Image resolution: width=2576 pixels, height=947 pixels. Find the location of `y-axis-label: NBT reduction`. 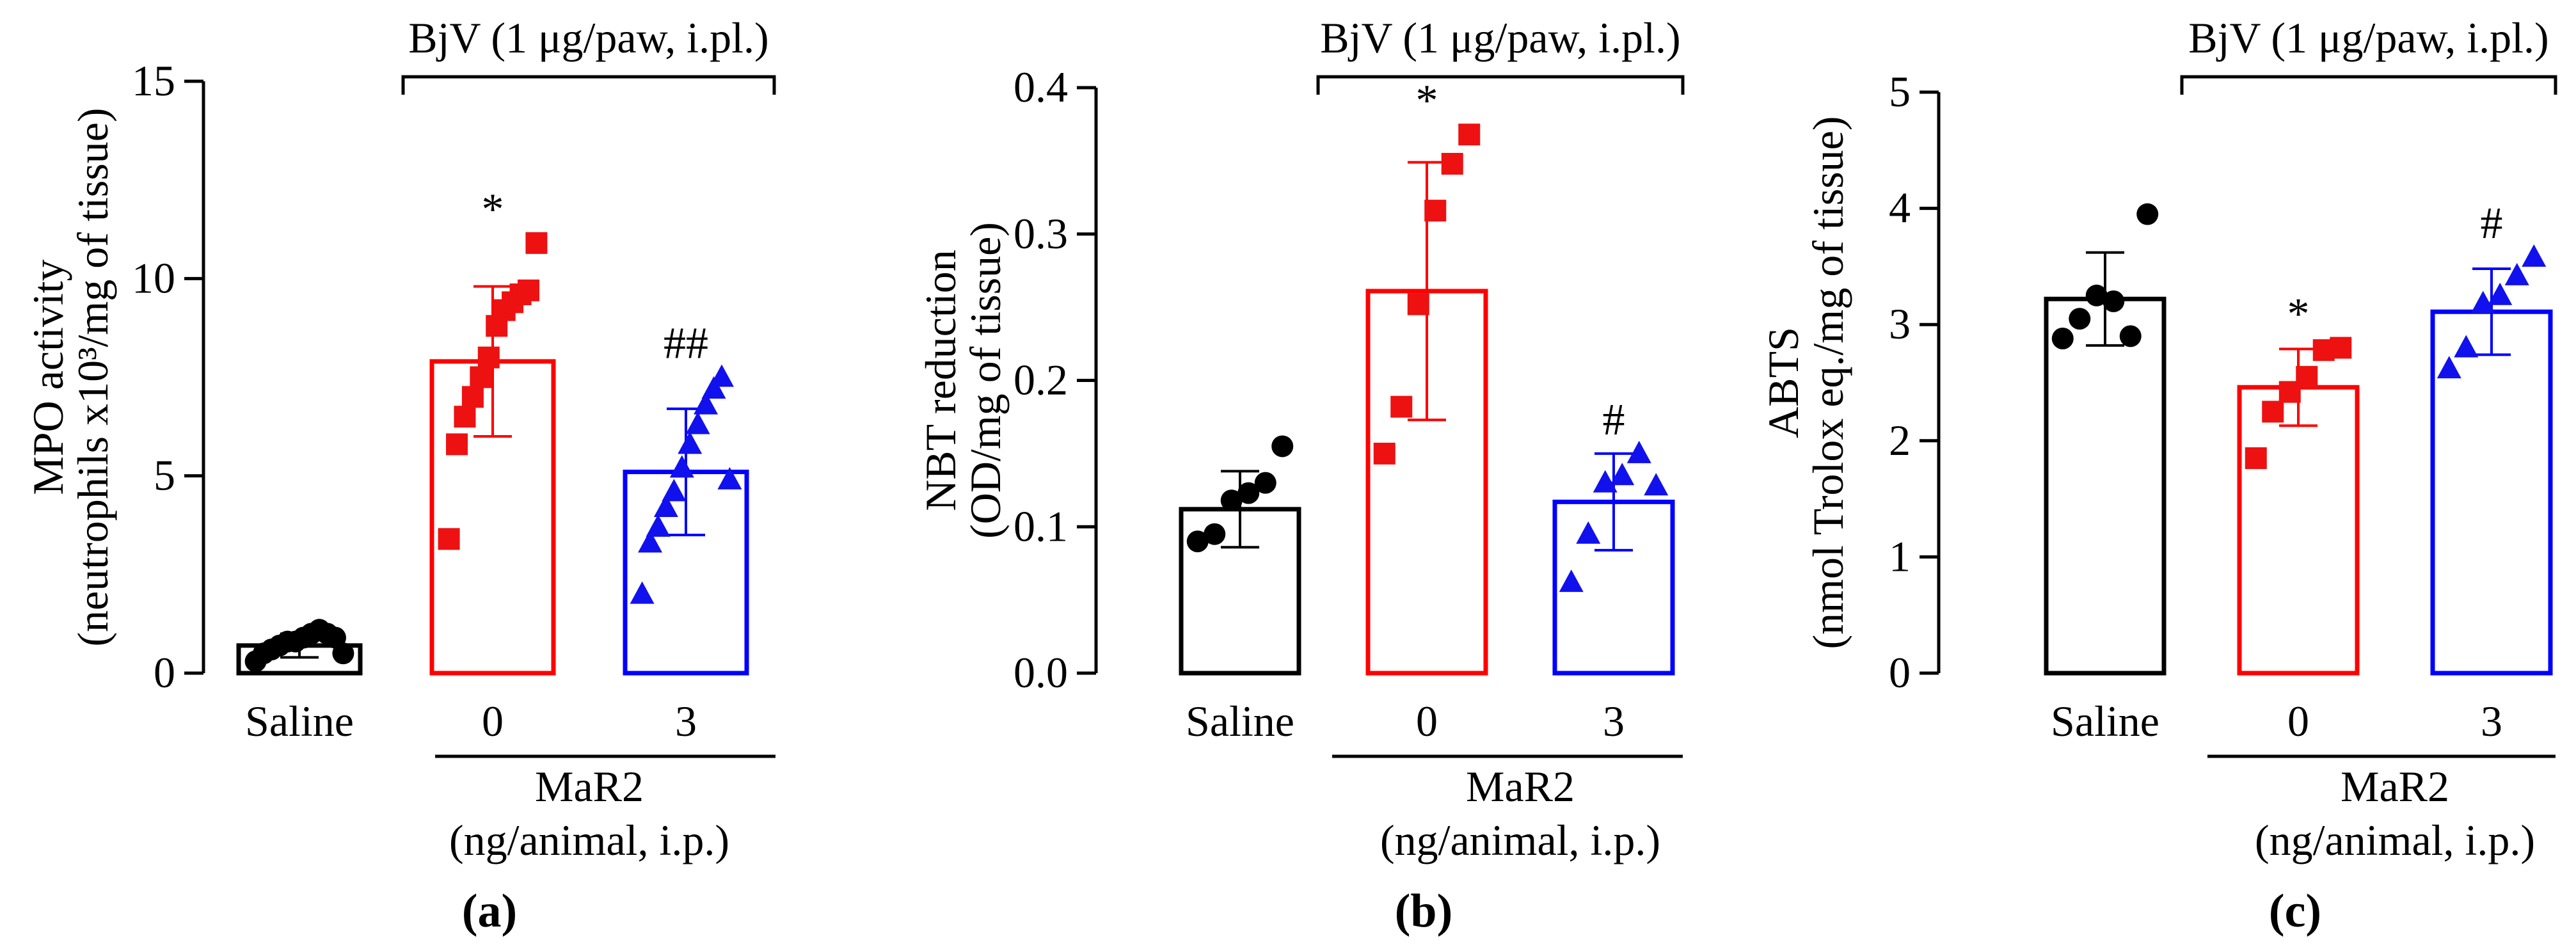

y-axis-label: NBT reduction is located at coordinates (941, 380).